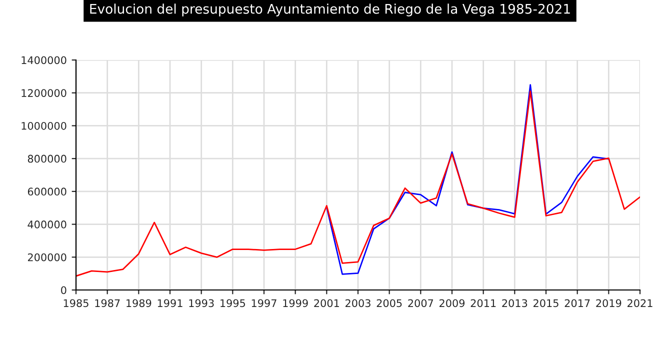 The height and width of the screenshot is (350, 660). What do you see at coordinates (515, 303) in the screenshot?
I see `x-tick-label: 2013` at bounding box center [515, 303].